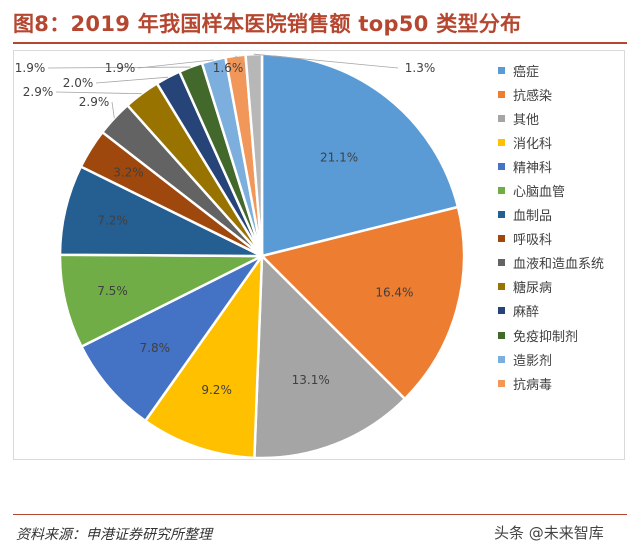  I want to click on legend-item: 抗感染, so click(551, 94).